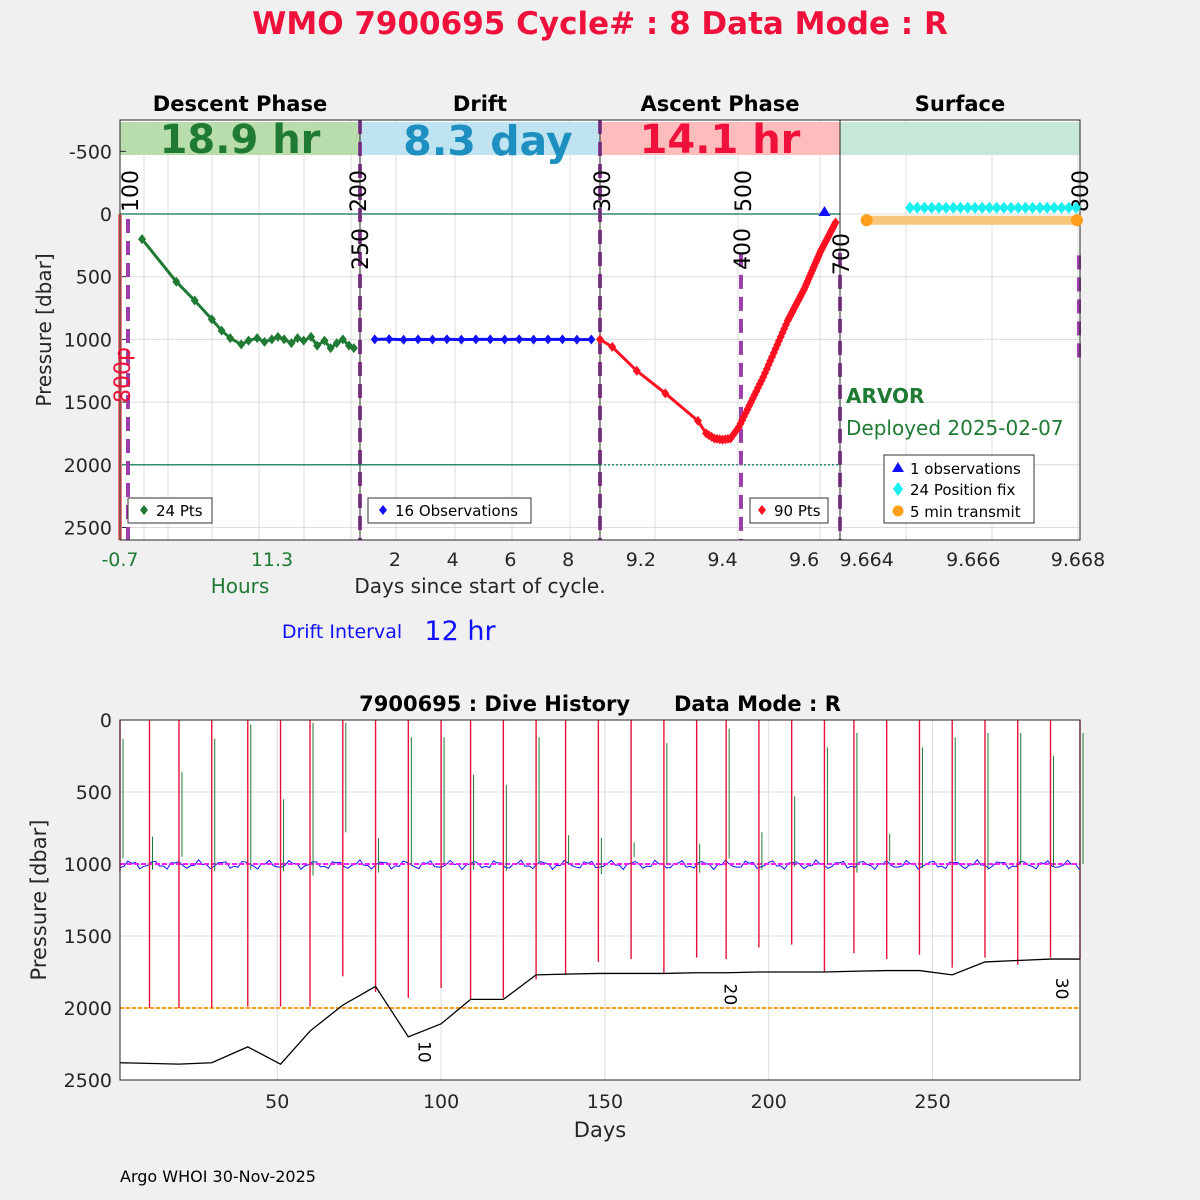  What do you see at coordinates (342, 632) in the screenshot?
I see `drift-interval-label: Drift Interval` at bounding box center [342, 632].